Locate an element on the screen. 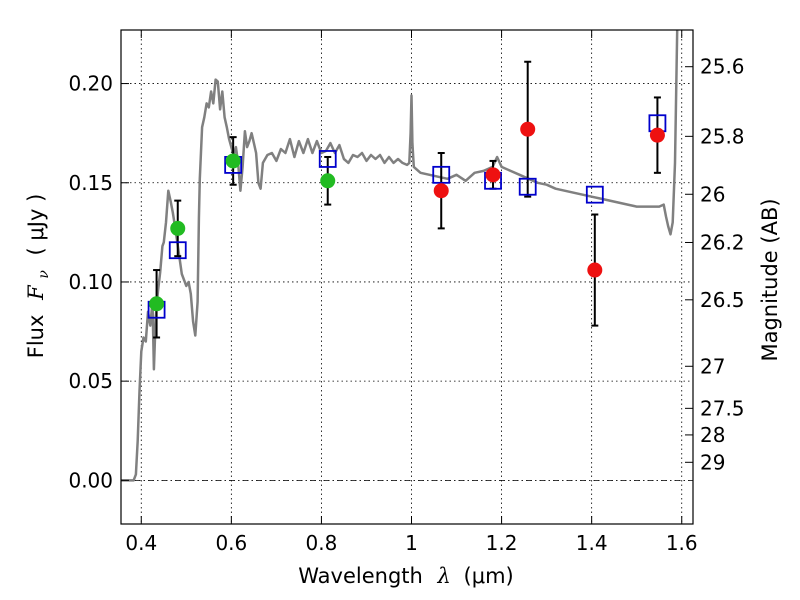 The width and height of the screenshot is (800, 600). y-tick-label: 0.15 is located at coordinates (90, 183).